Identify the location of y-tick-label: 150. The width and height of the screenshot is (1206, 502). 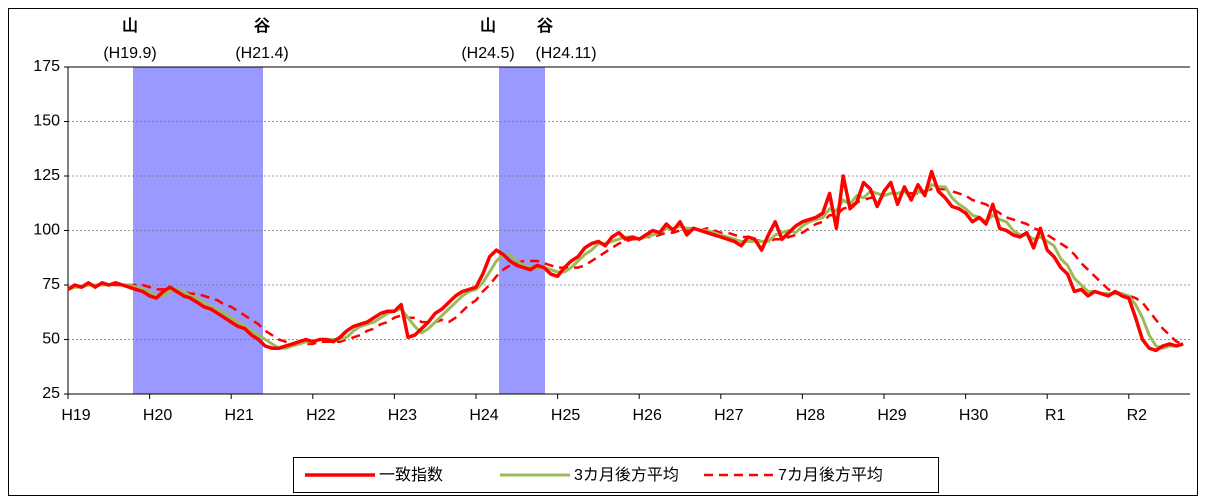
(46, 121).